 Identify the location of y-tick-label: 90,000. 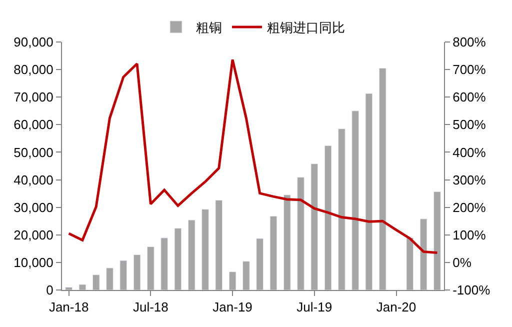
(34, 42).